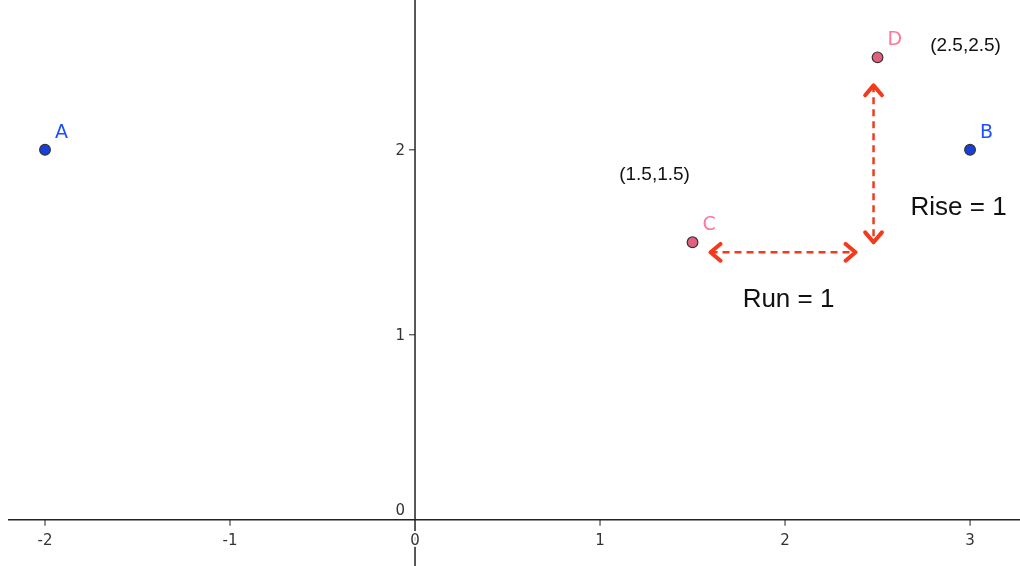 Image resolution: width=1020 pixels, height=566 pixels. I want to click on annotation: Rise = 1, so click(958, 206).